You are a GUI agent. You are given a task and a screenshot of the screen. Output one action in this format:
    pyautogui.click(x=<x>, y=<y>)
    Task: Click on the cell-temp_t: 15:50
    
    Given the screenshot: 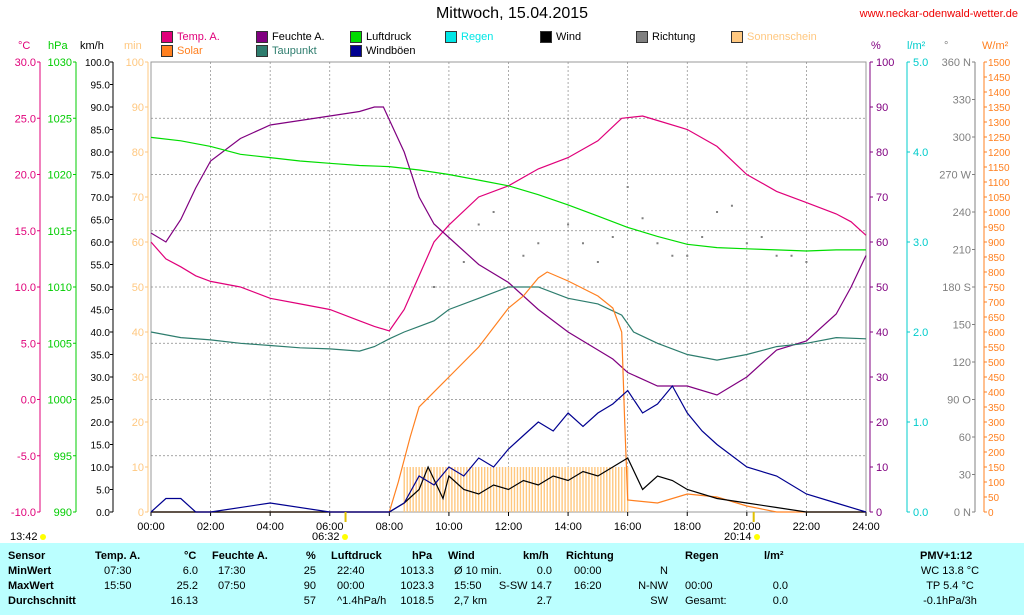 What is the action you would take?
    pyautogui.click(x=118, y=586)
    